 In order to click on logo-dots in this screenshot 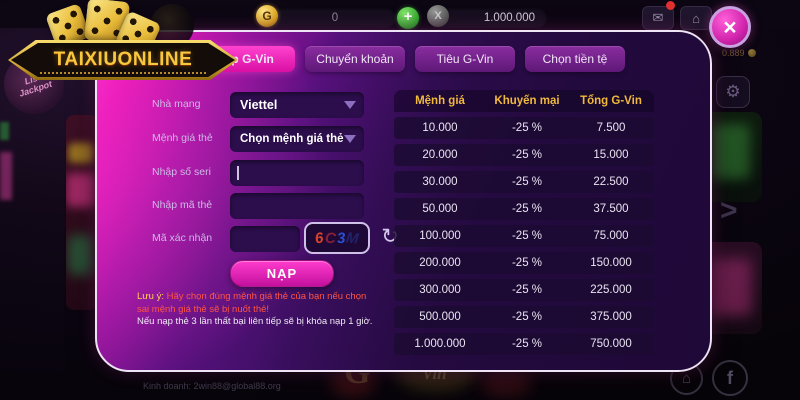, I will do `click(123, 73)`.